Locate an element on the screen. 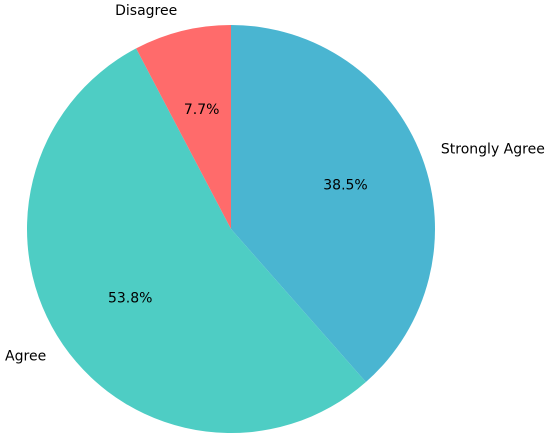  slice-label: Disagree is located at coordinates (146, 11).